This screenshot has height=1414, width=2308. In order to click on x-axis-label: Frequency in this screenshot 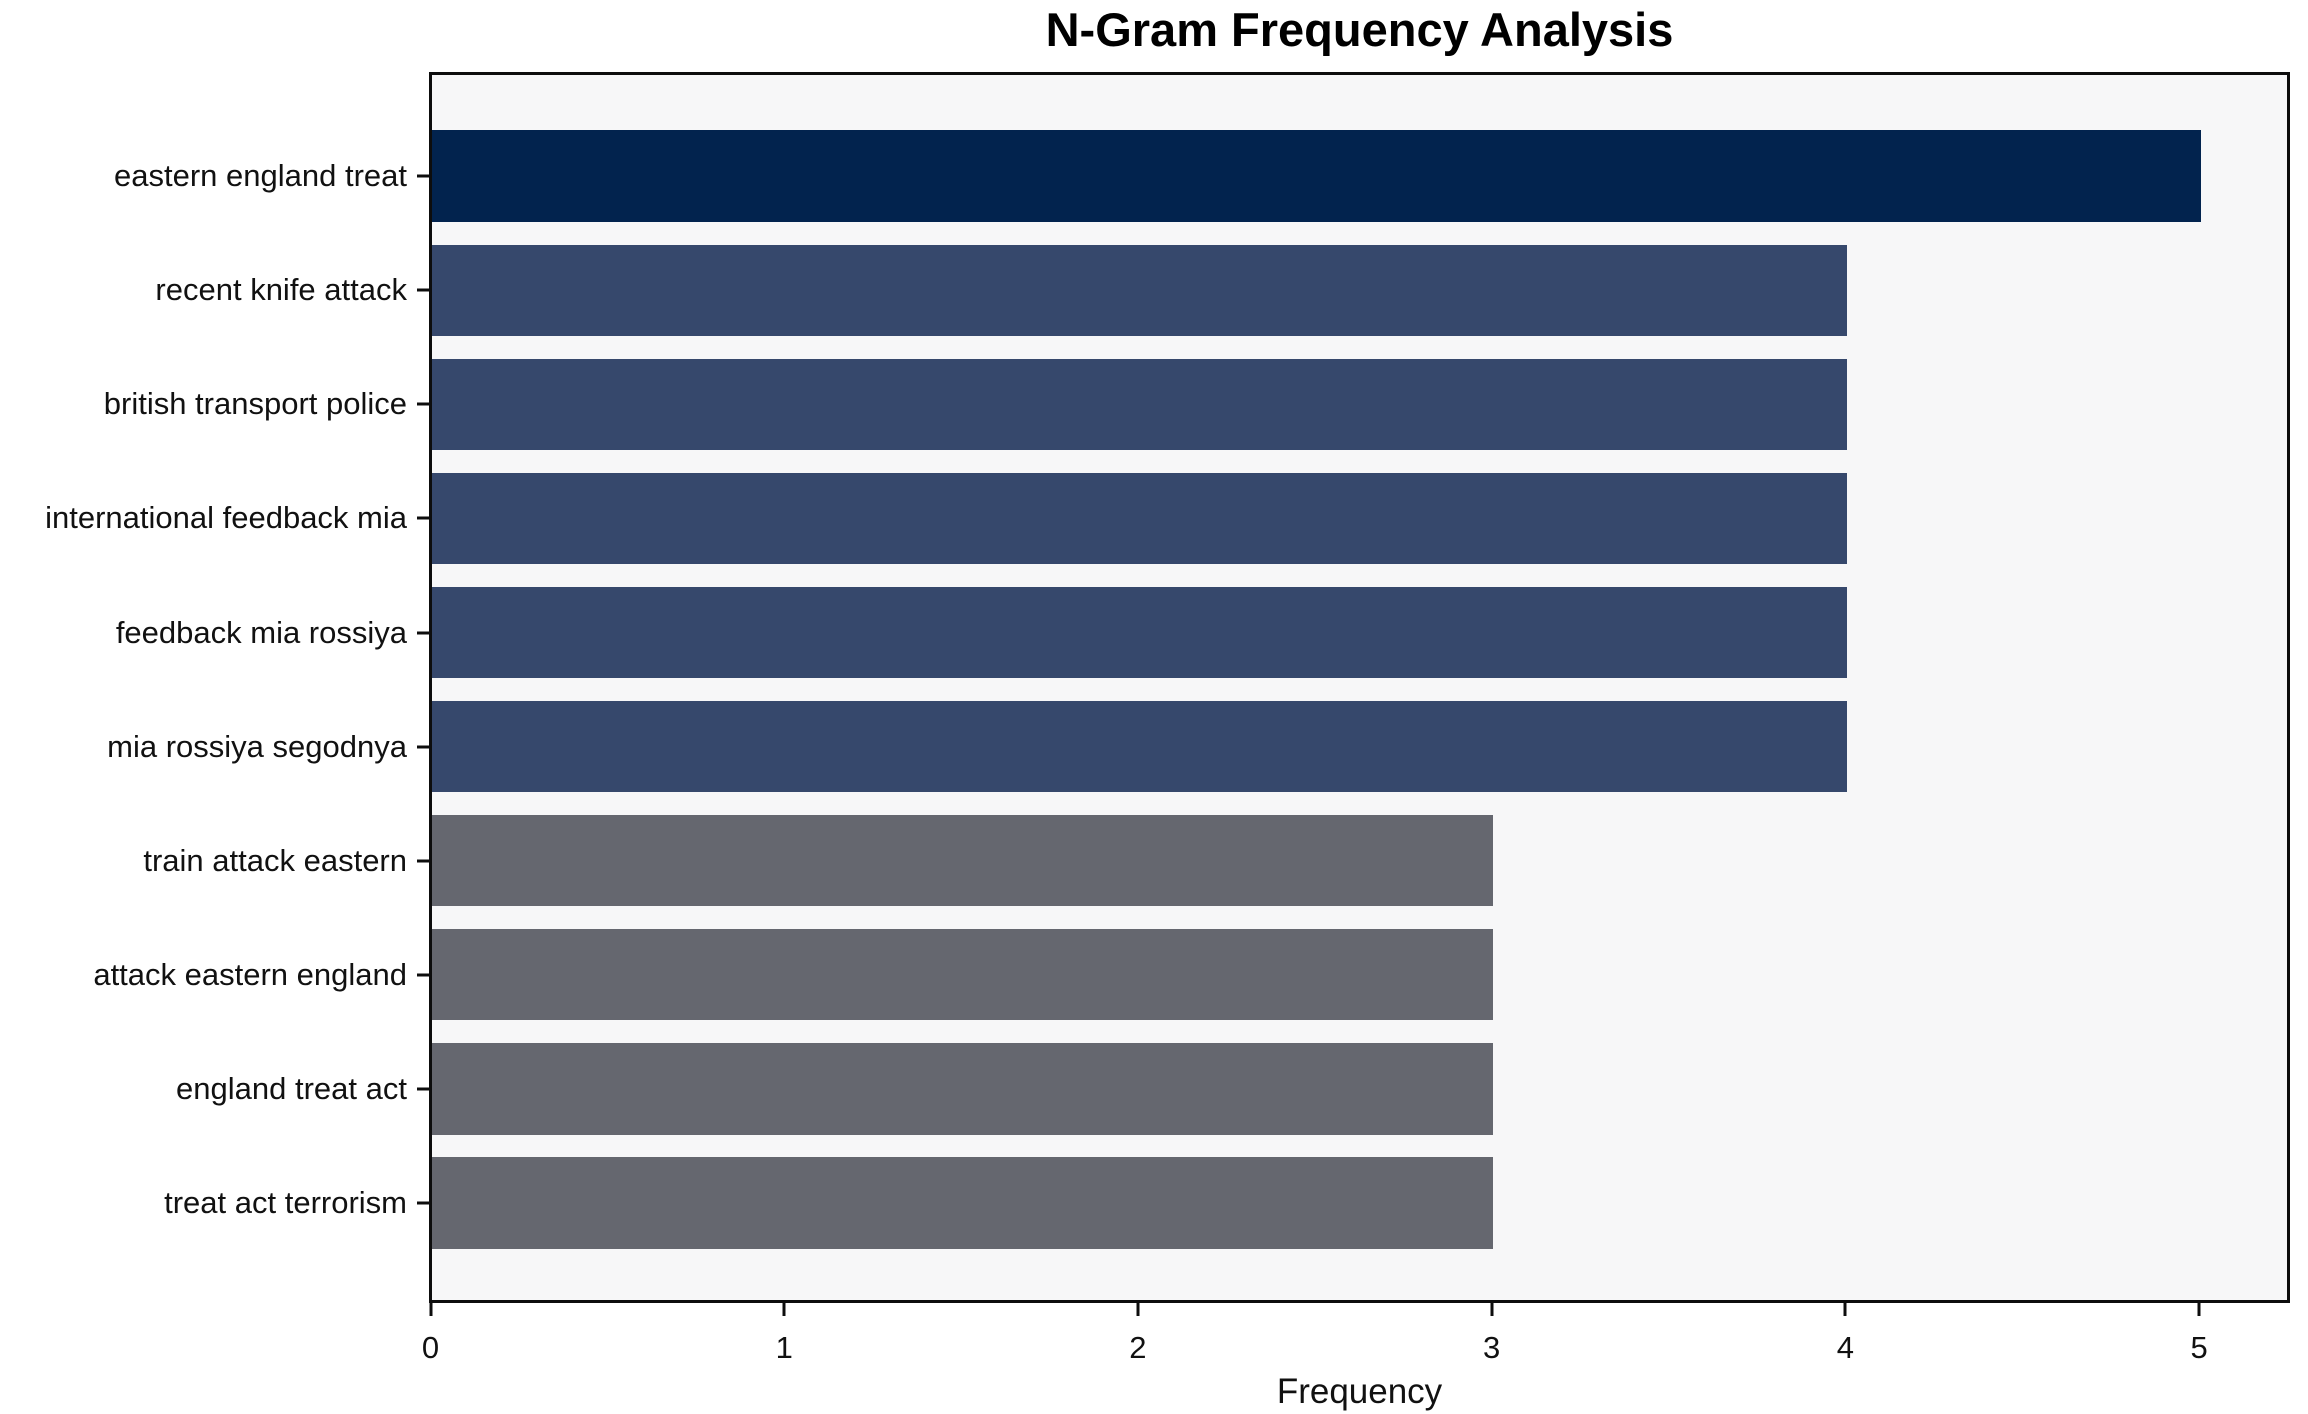, I will do `click(1359, 1391)`.